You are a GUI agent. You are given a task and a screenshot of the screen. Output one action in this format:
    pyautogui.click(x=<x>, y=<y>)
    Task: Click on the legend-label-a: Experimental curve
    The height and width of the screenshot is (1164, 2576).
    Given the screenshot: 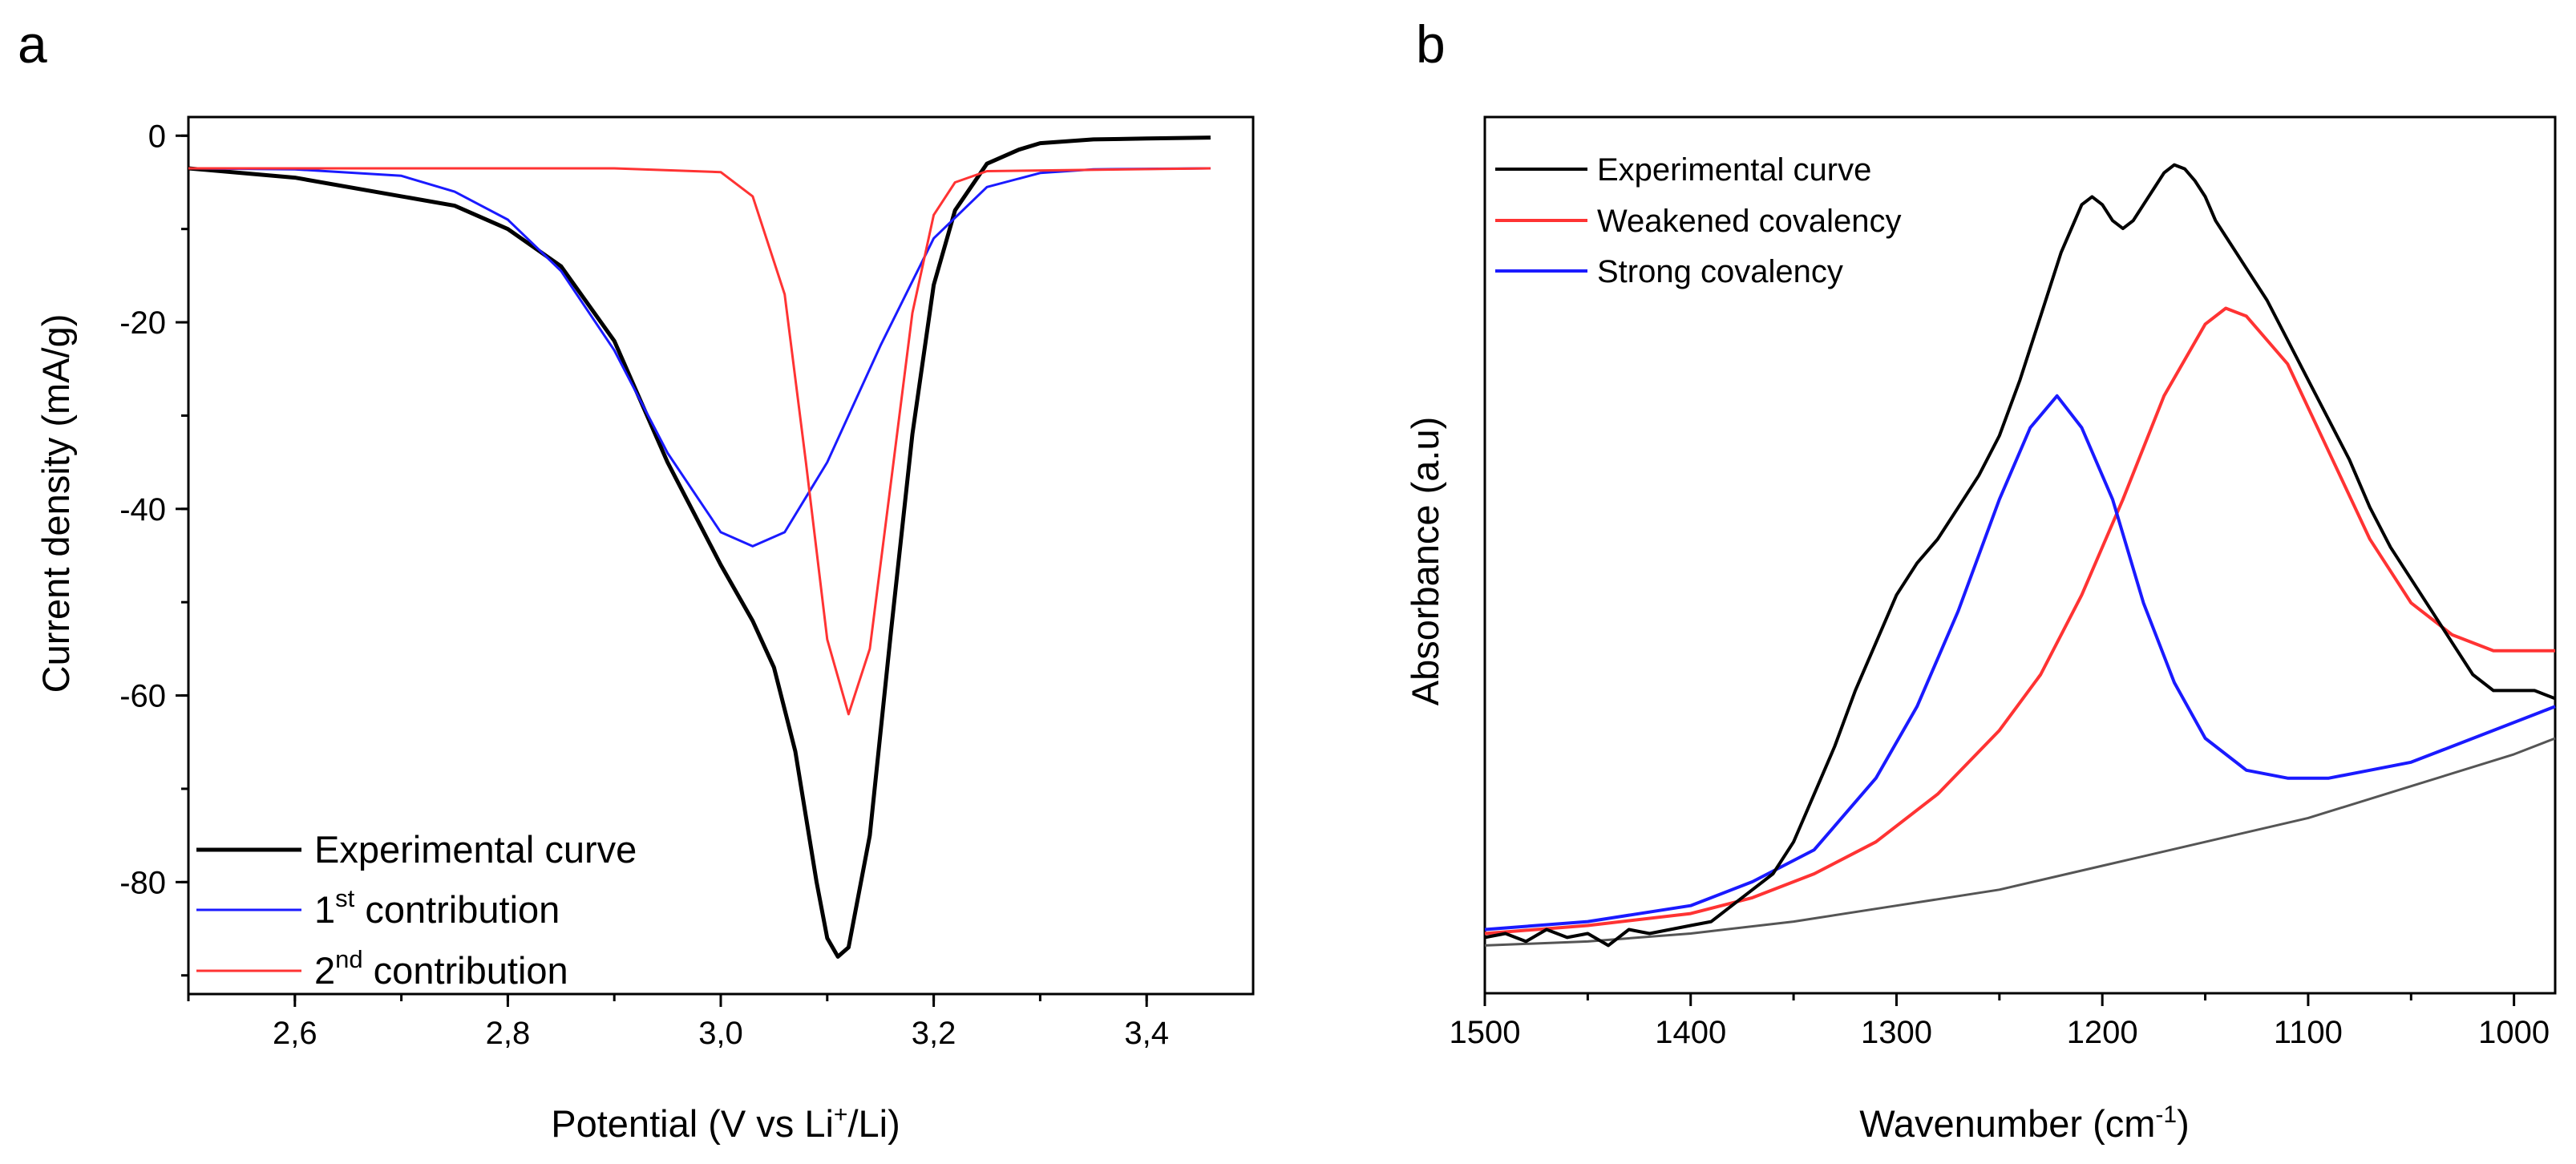 What is the action you would take?
    pyautogui.click(x=475, y=849)
    